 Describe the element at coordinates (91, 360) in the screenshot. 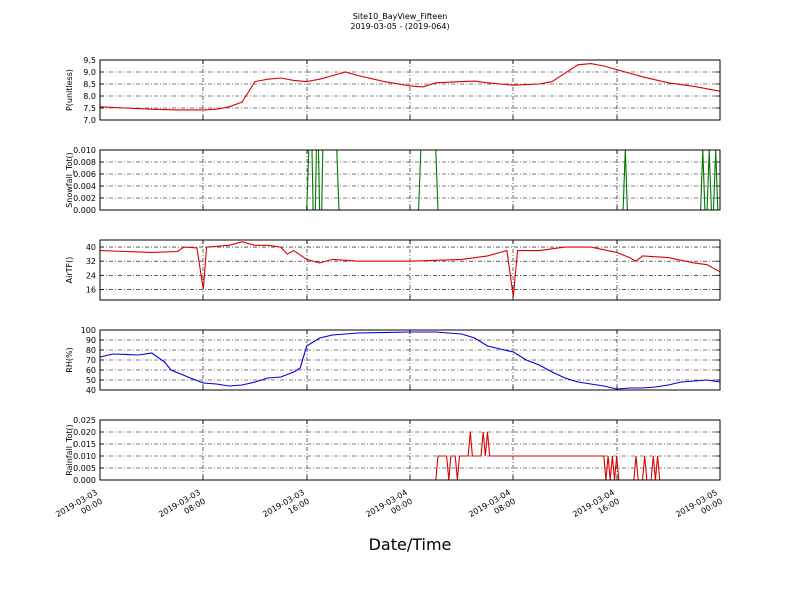

I see `y-tick-label: 70` at that location.